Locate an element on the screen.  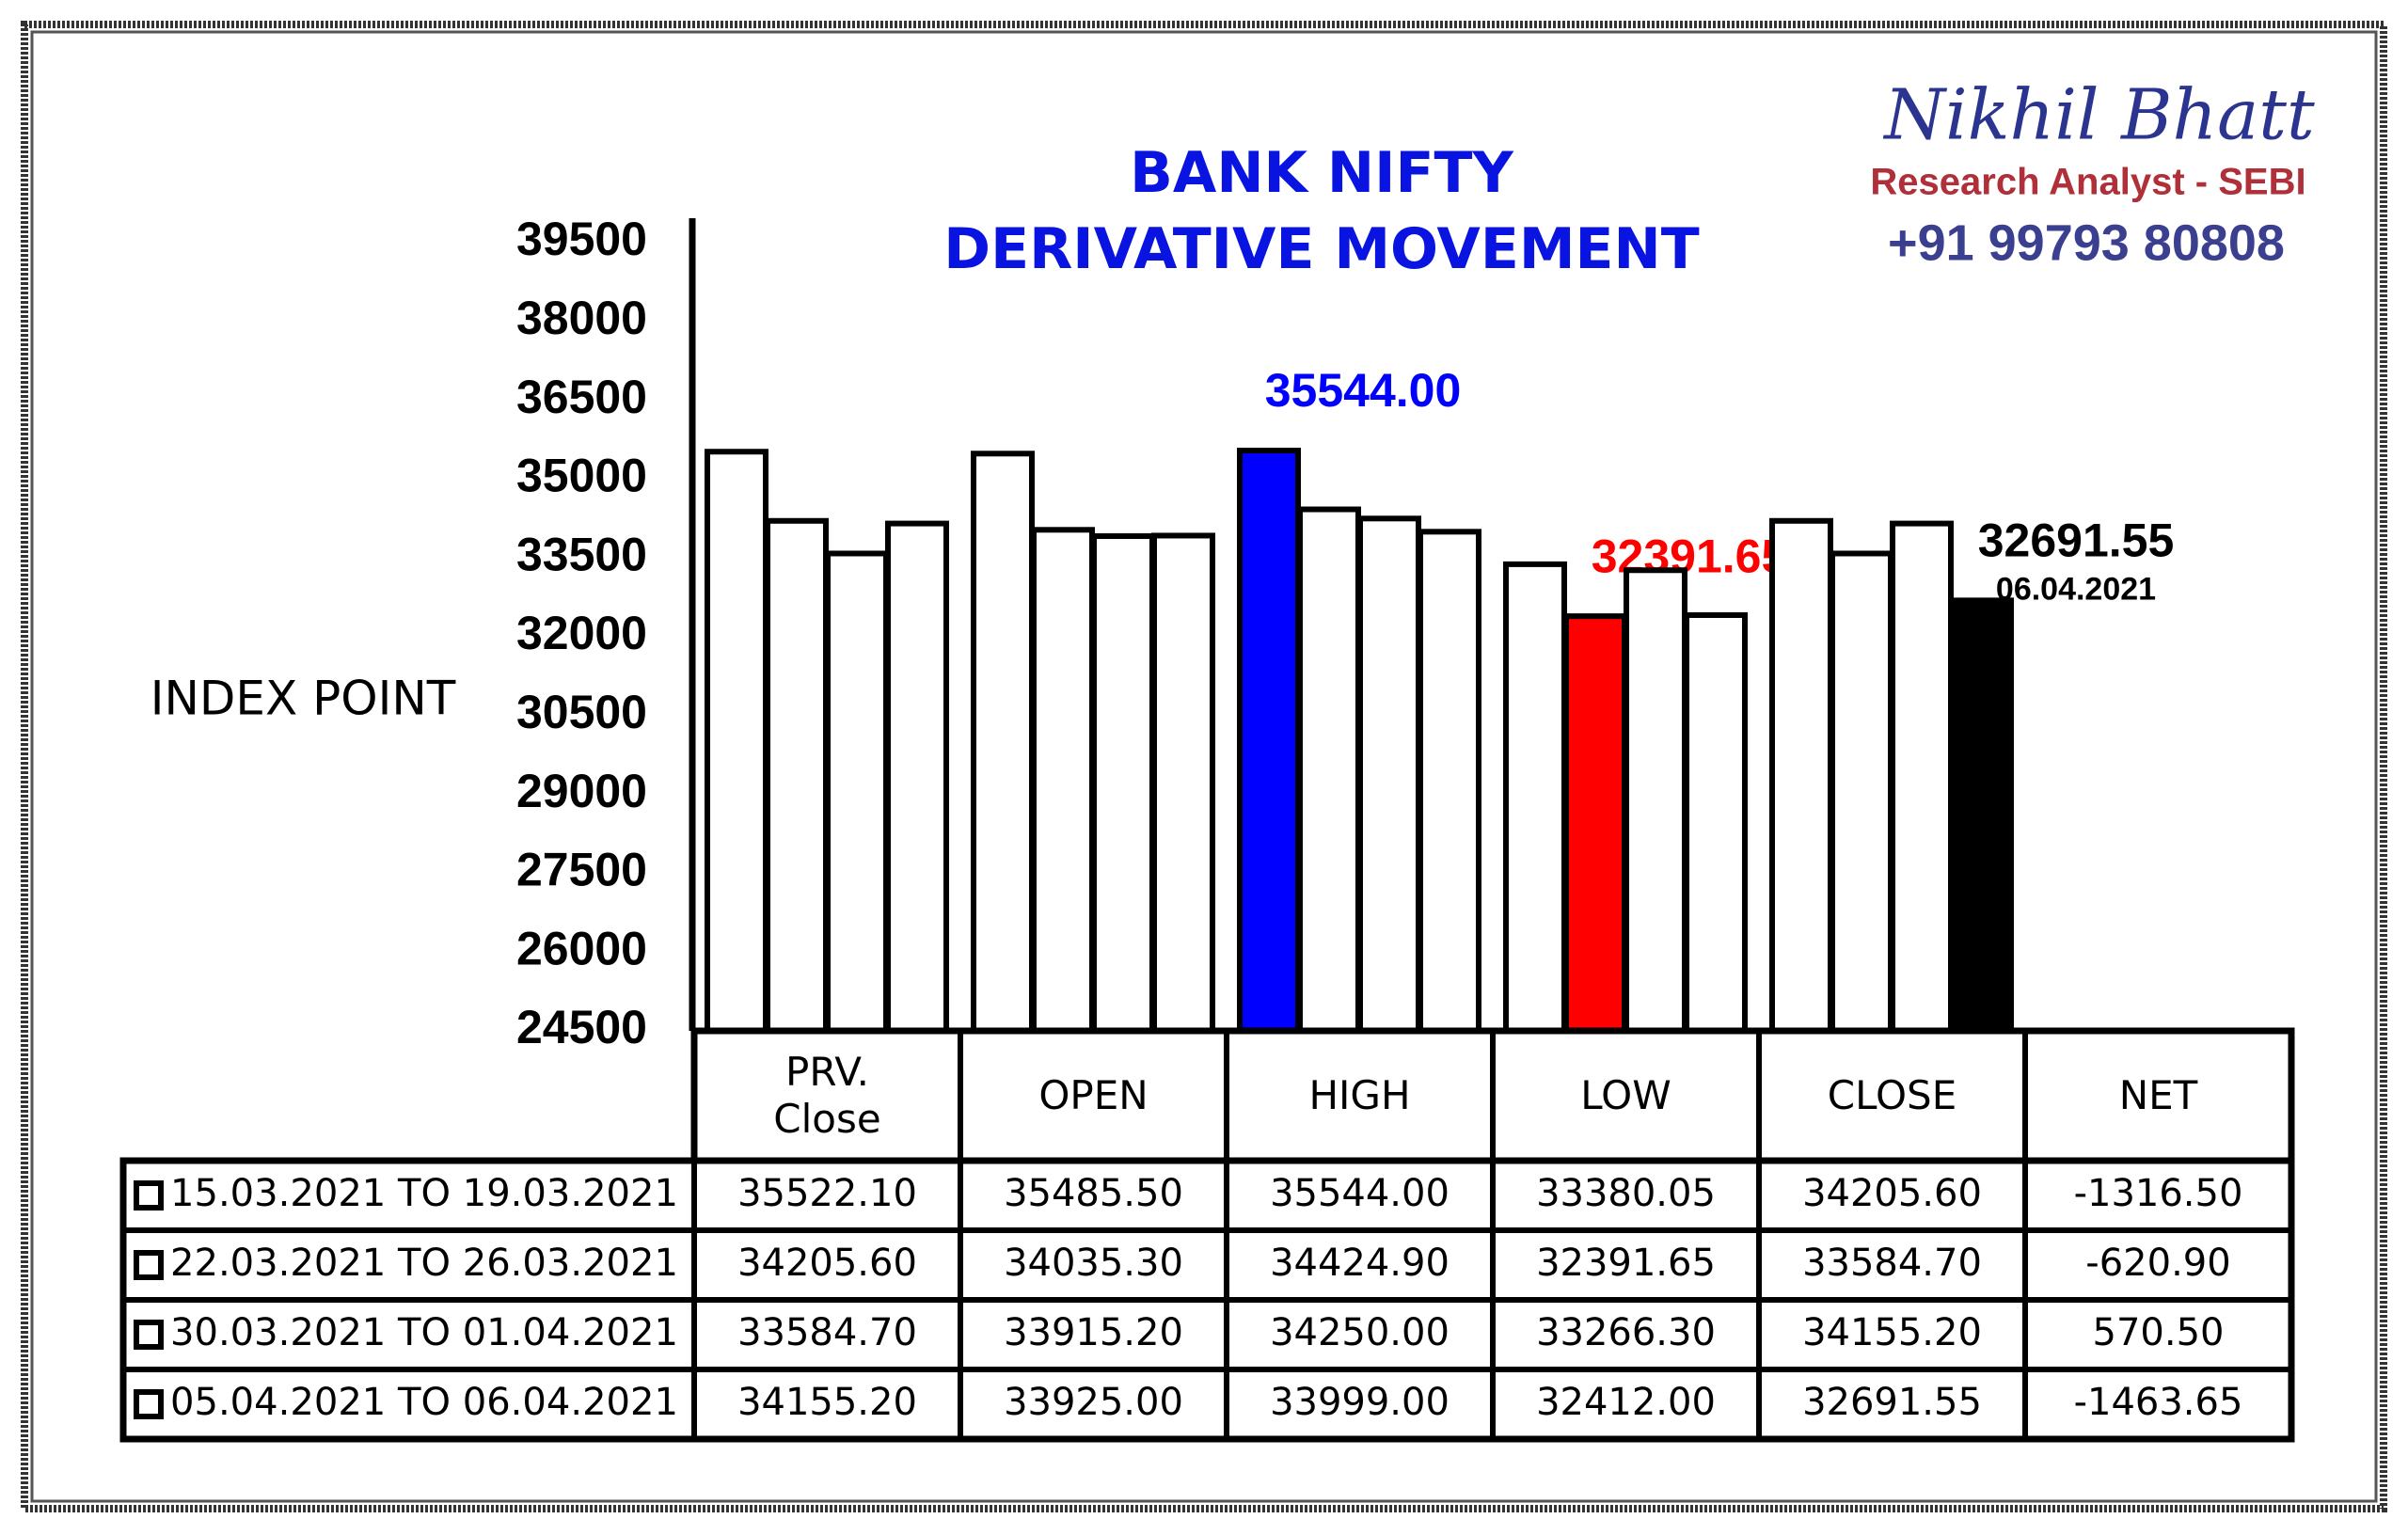
x-tick-label-box: CLOSE is located at coordinates (1892, 1096).